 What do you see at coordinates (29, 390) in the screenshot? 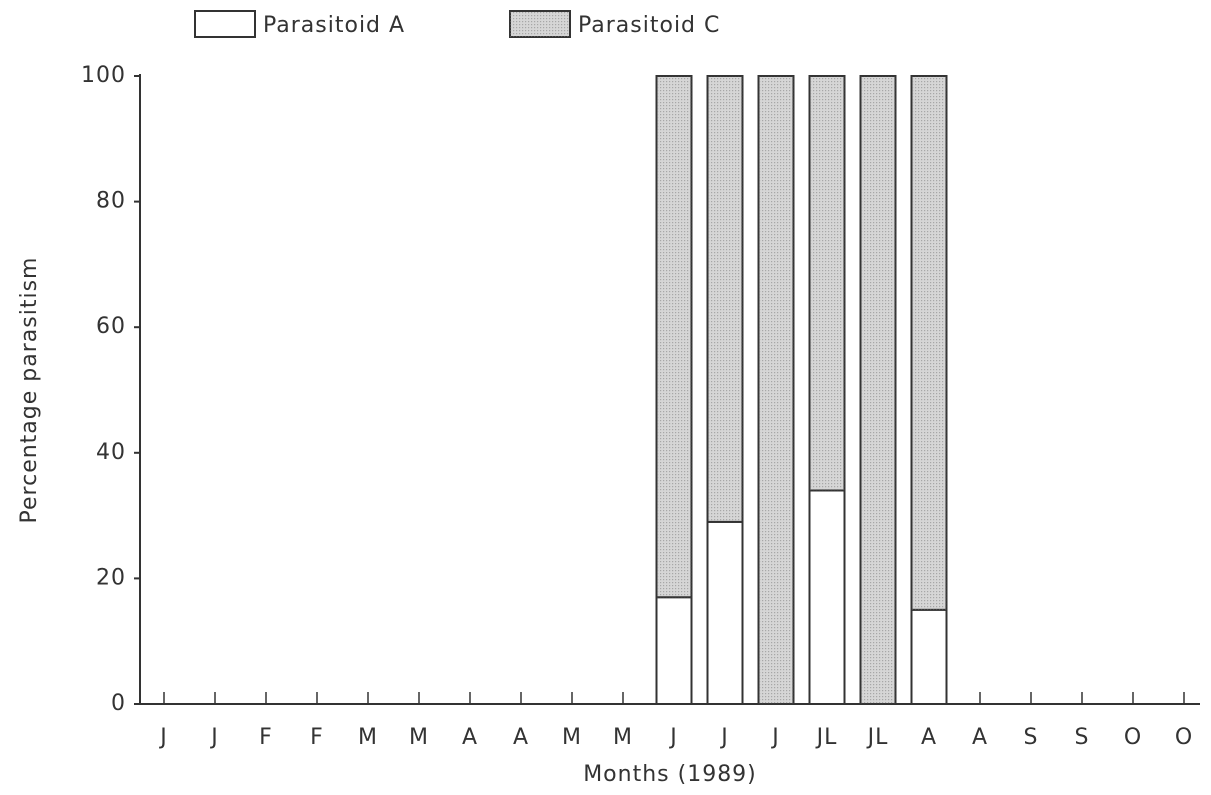
I see `y-axis-label: Percentage parasitism` at bounding box center [29, 390].